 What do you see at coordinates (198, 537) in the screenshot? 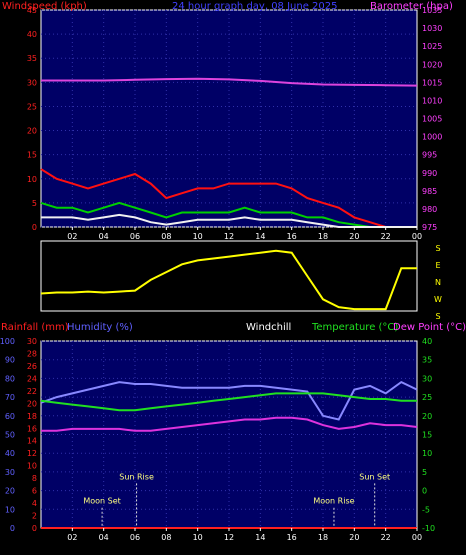
I see `temp-hour-tick-label-10: 10` at bounding box center [198, 537].